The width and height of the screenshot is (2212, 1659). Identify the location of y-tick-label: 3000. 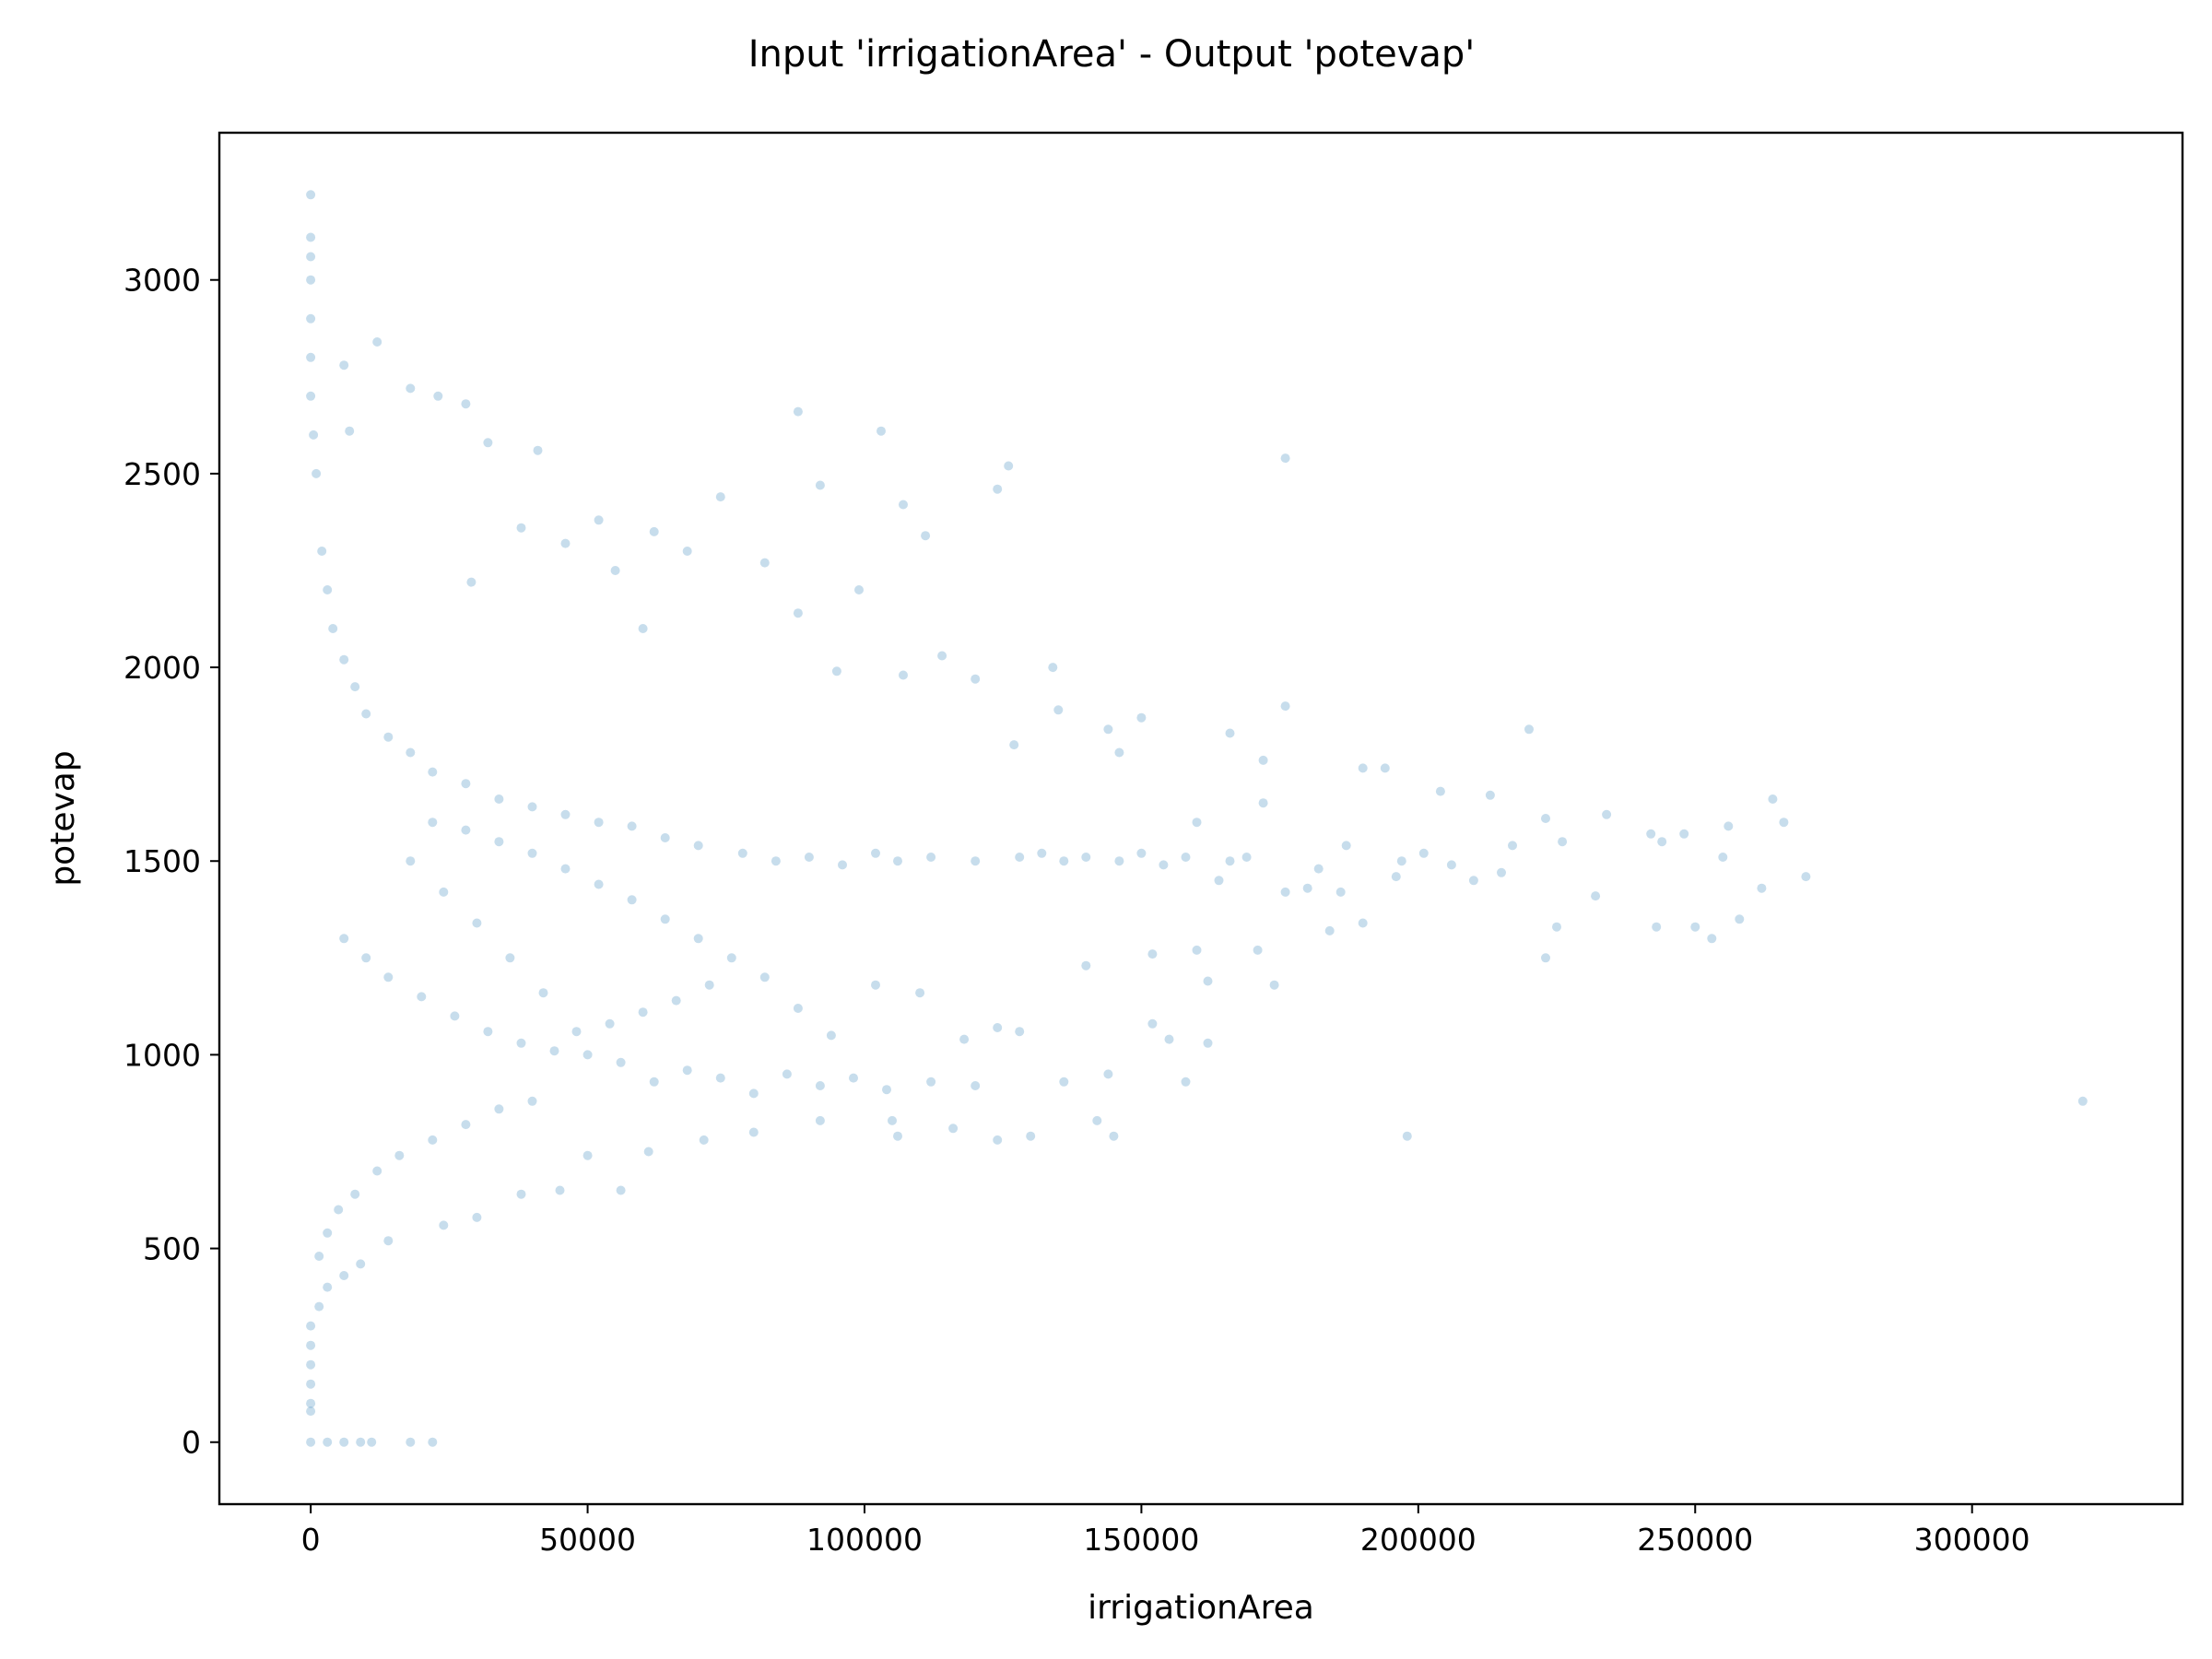
(162, 281).